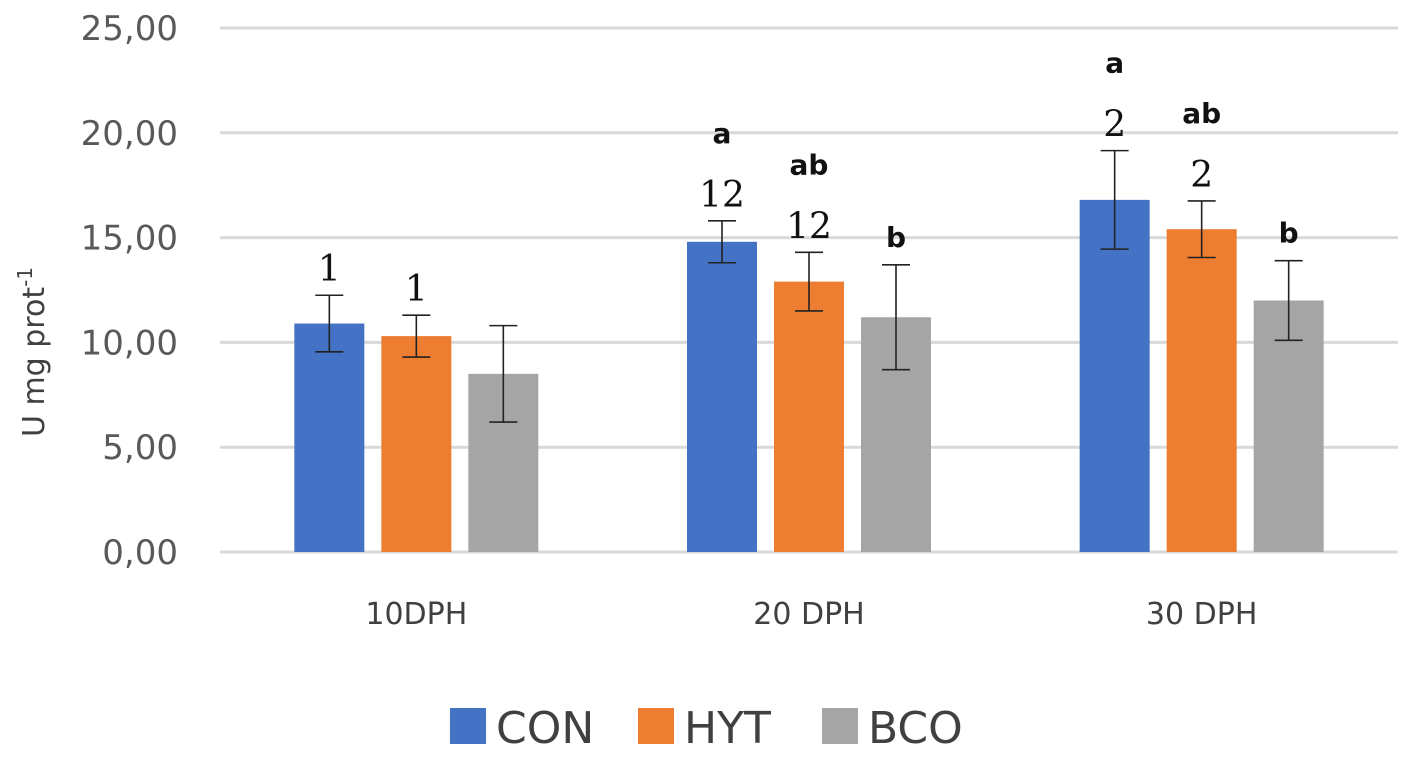 The image size is (1417, 778). I want to click on legend: CON HYT BCO, so click(706, 728).